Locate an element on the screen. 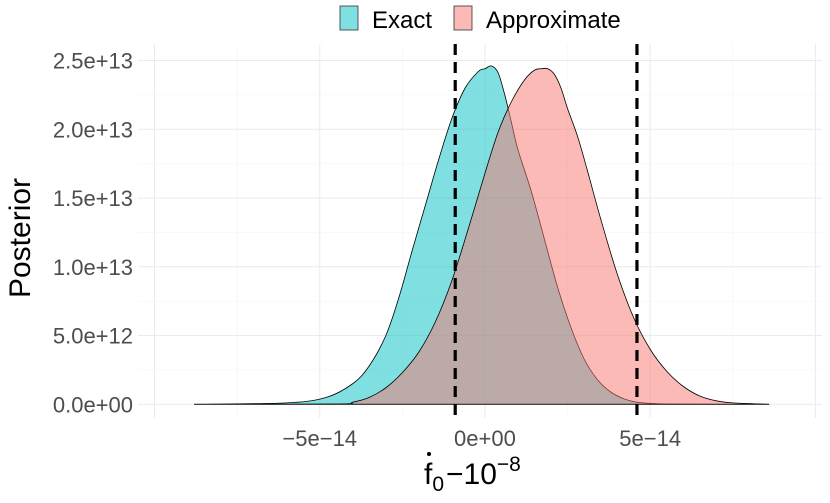 This screenshot has width=830, height=503. x-title-dot is located at coordinates (429, 454).